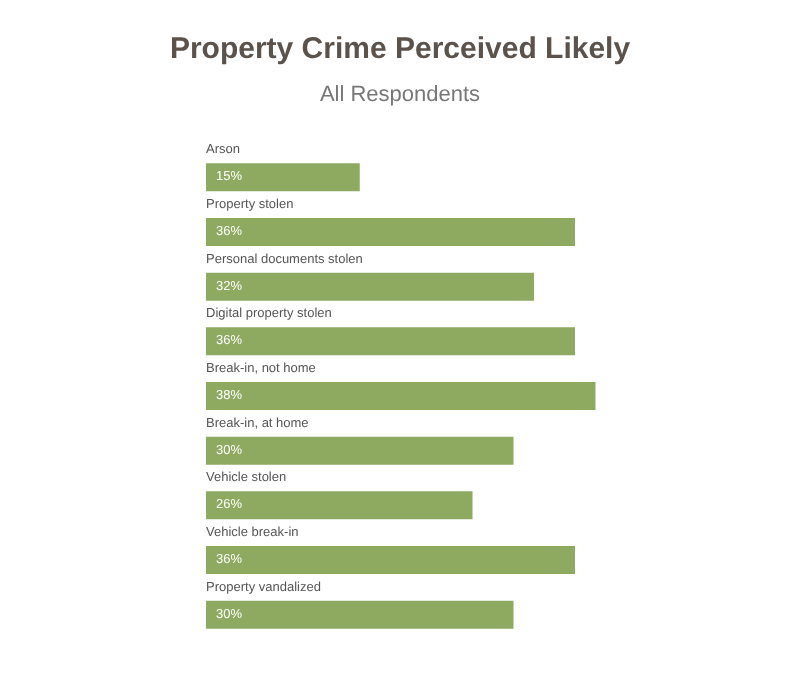  I want to click on chart-title: Property Crime Perceived Likely, so click(400, 49).